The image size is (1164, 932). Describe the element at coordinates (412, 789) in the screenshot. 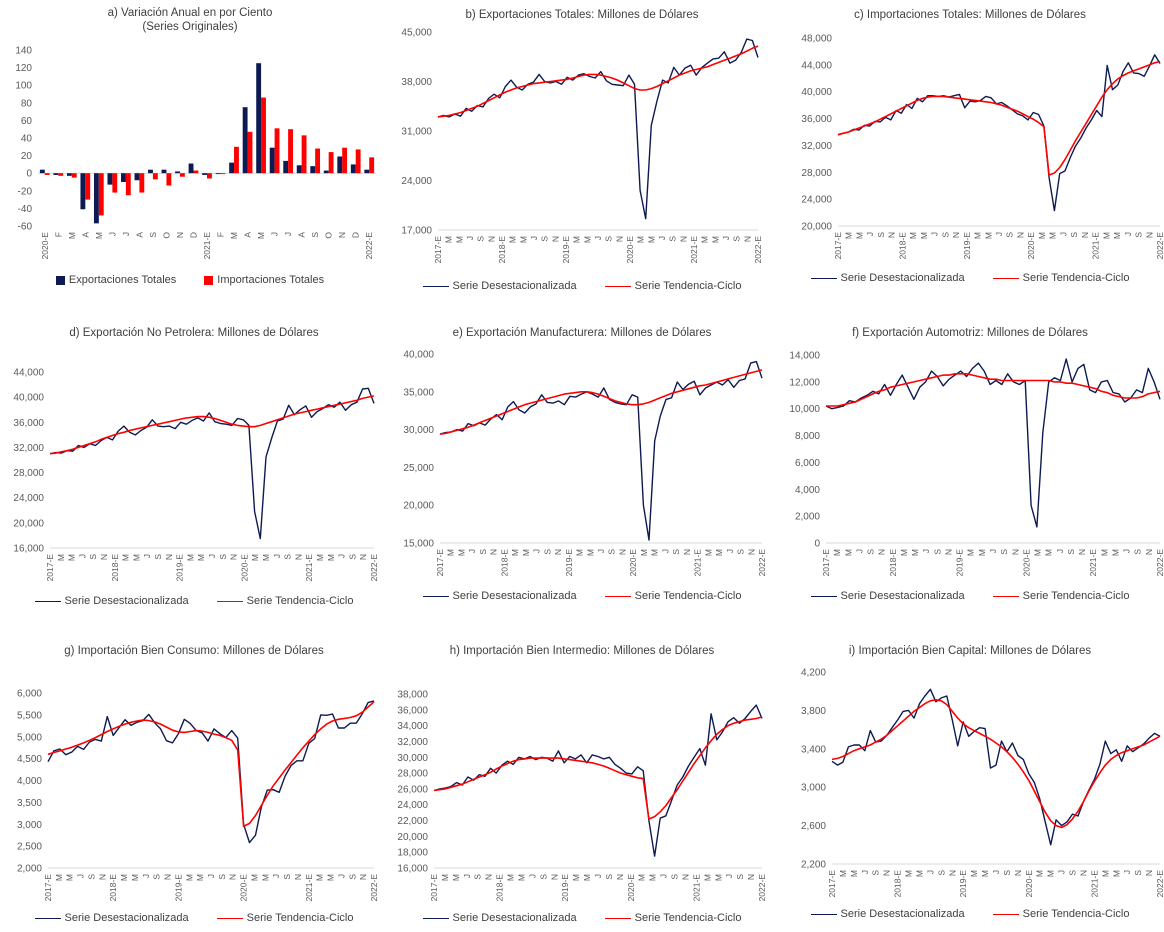

I see `y-tick-label: 26,000` at that location.